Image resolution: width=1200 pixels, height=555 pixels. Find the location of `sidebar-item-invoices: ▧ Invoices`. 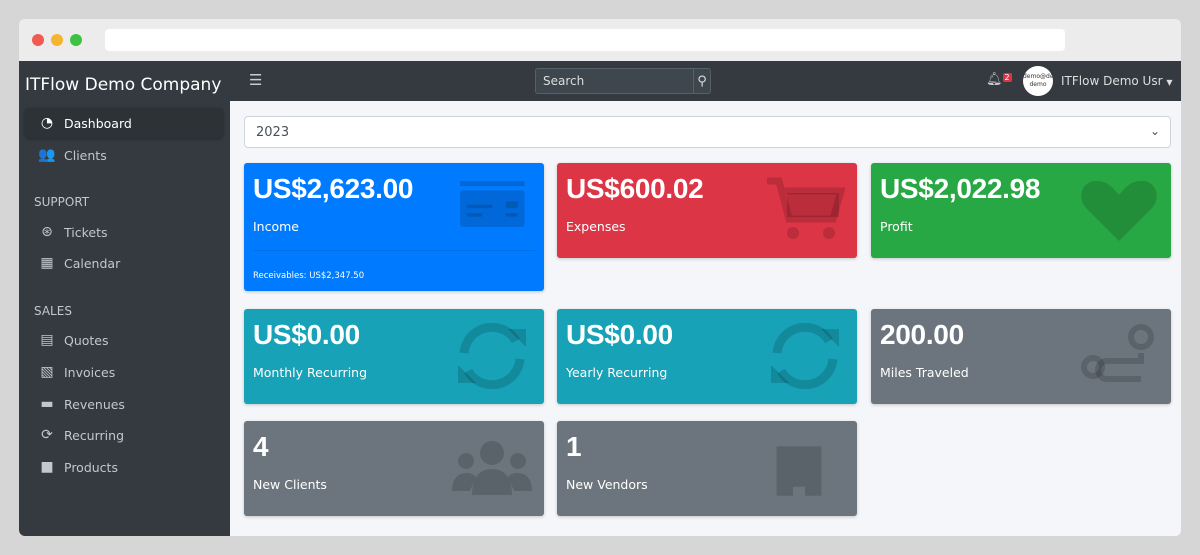

sidebar-item-invoices: ▧ Invoices is located at coordinates (124, 372).